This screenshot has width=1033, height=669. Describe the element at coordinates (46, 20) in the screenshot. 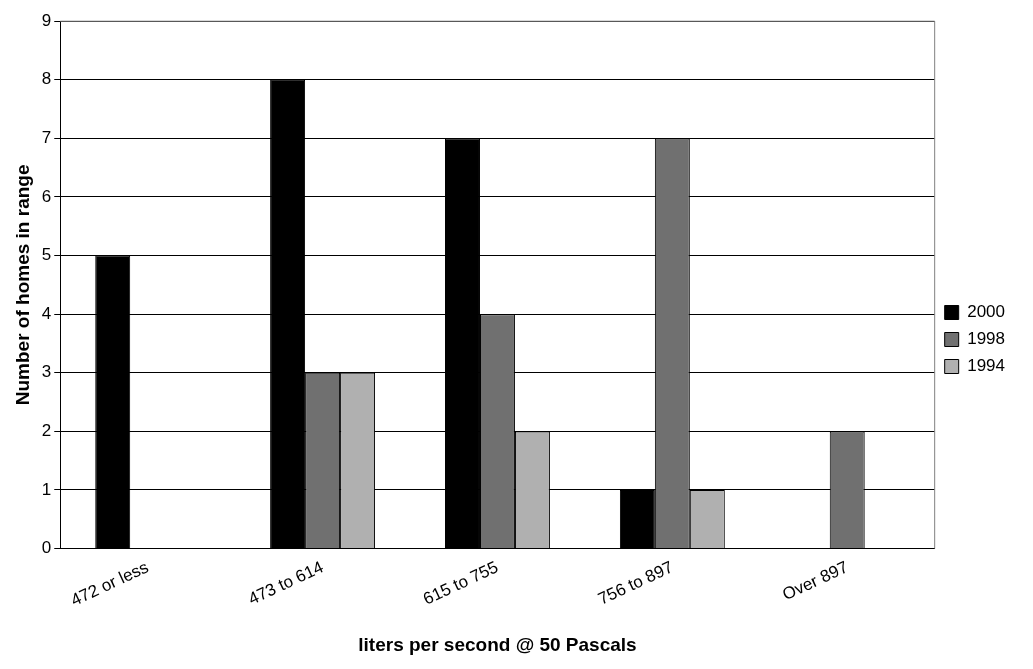

I see `y-tick-label: 9` at that location.